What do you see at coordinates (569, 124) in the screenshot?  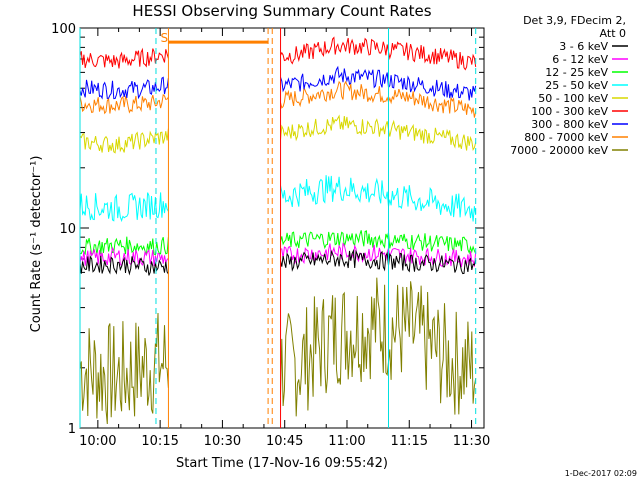 I see `legend-entry-label: 300 - 800 keV` at bounding box center [569, 124].